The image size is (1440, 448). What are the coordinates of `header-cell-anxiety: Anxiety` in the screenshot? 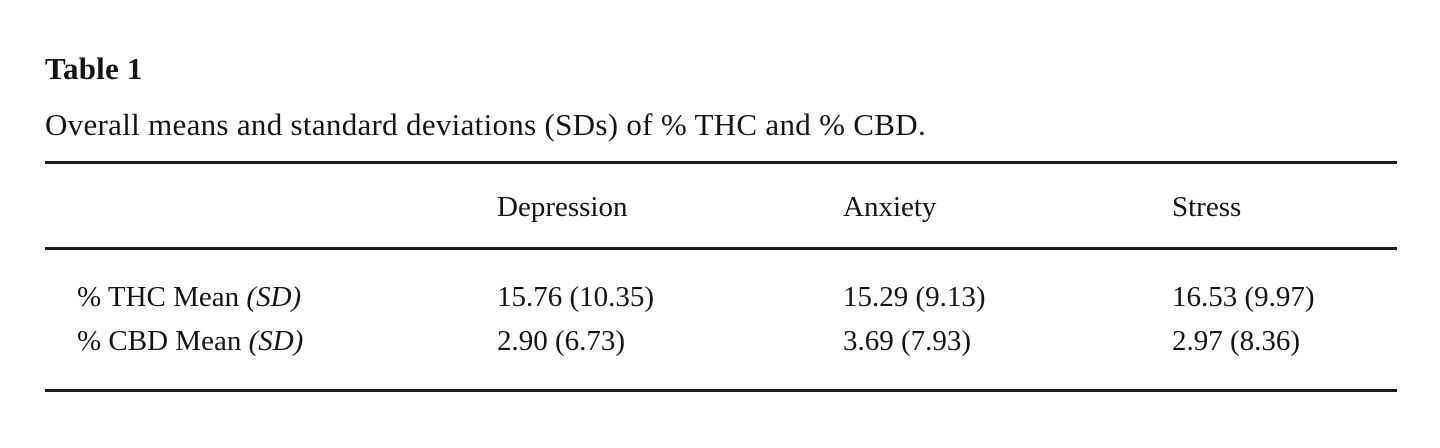 It's located at (1007, 206).